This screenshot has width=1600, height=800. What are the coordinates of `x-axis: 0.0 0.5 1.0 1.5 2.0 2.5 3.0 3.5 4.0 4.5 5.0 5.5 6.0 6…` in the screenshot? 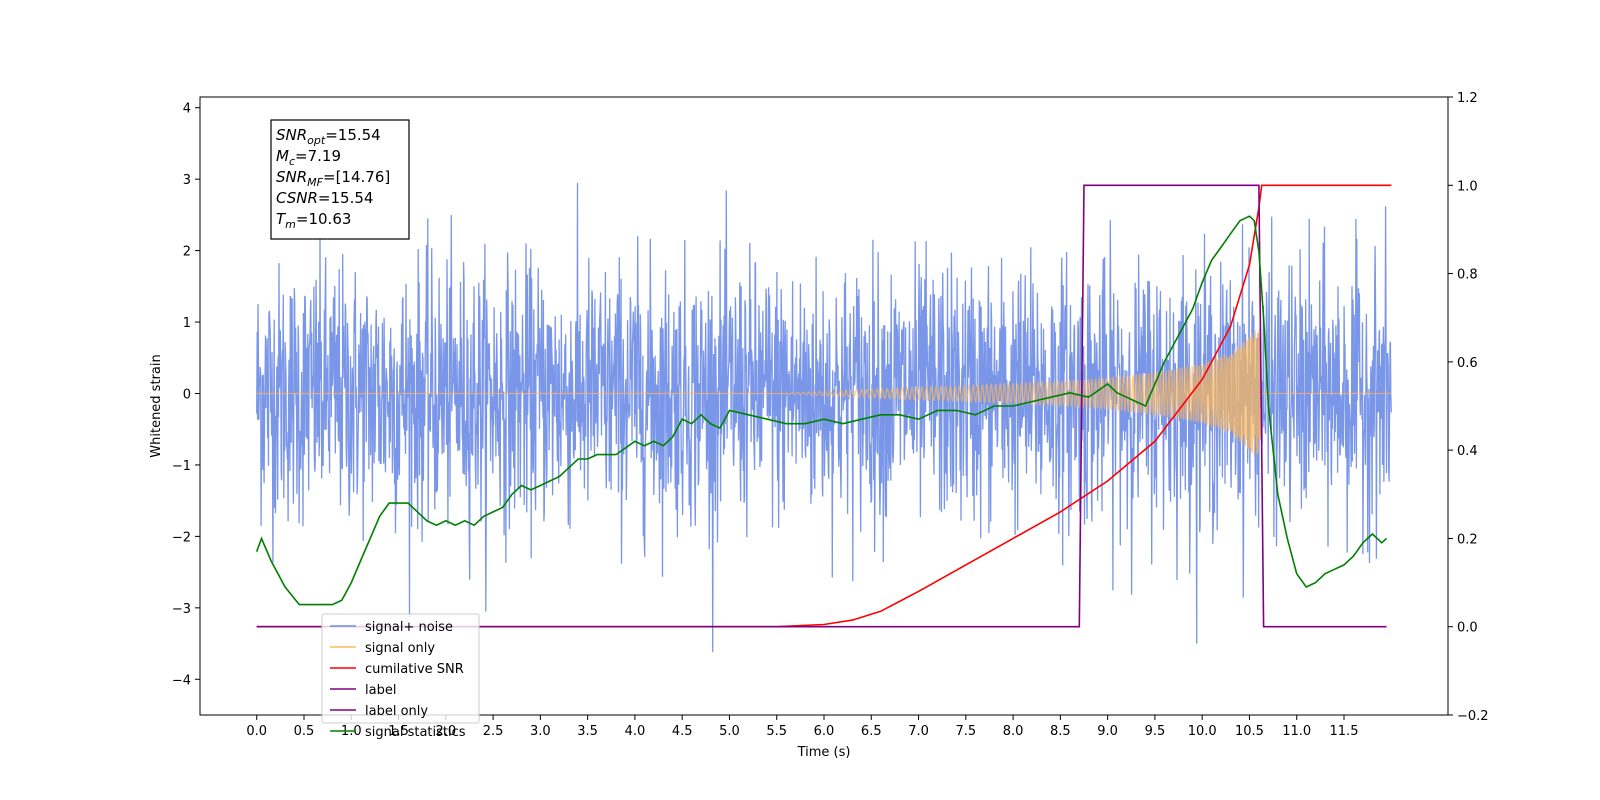 It's located at (802, 727).